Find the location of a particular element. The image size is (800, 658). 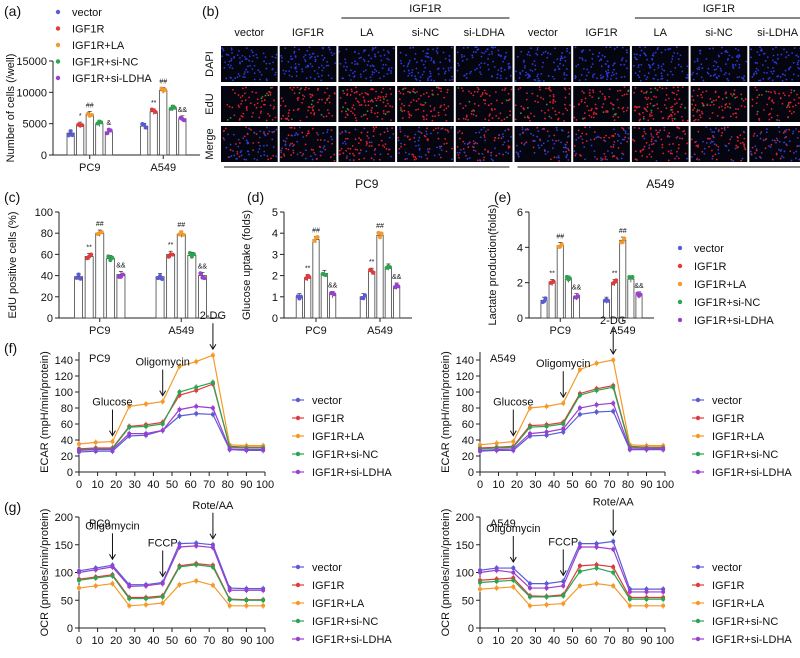

x-tick-label: 10 is located at coordinates (498, 641).